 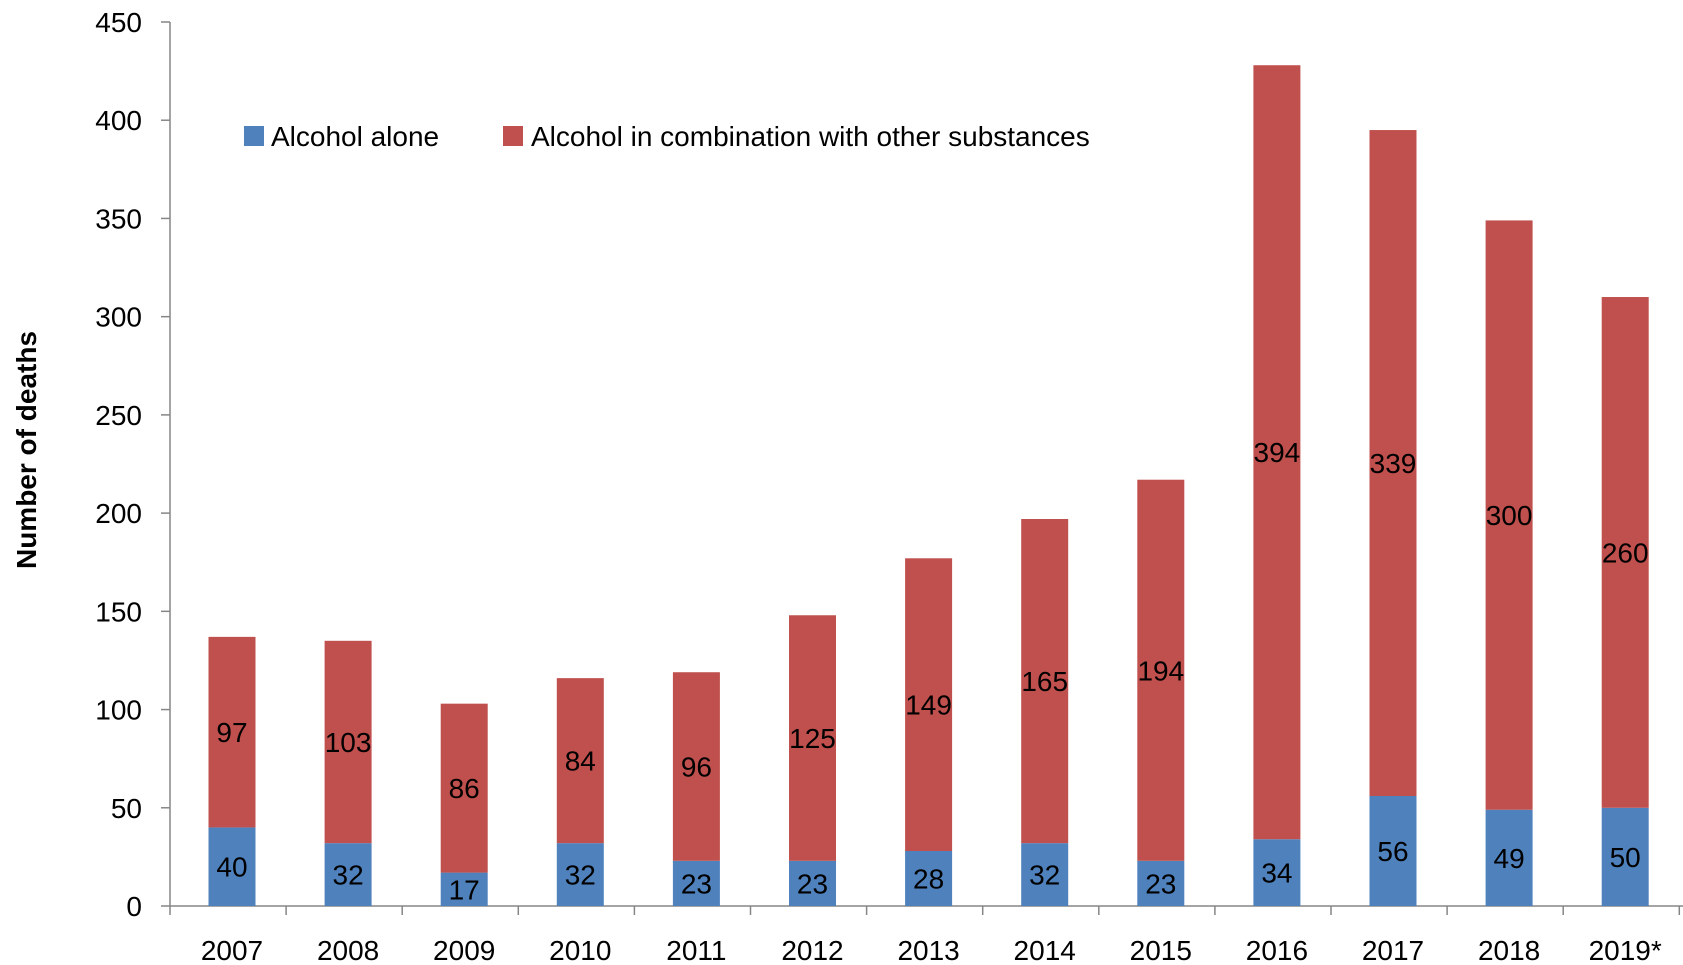 I want to click on x-tick-label: 2015, so click(x=1161, y=950).